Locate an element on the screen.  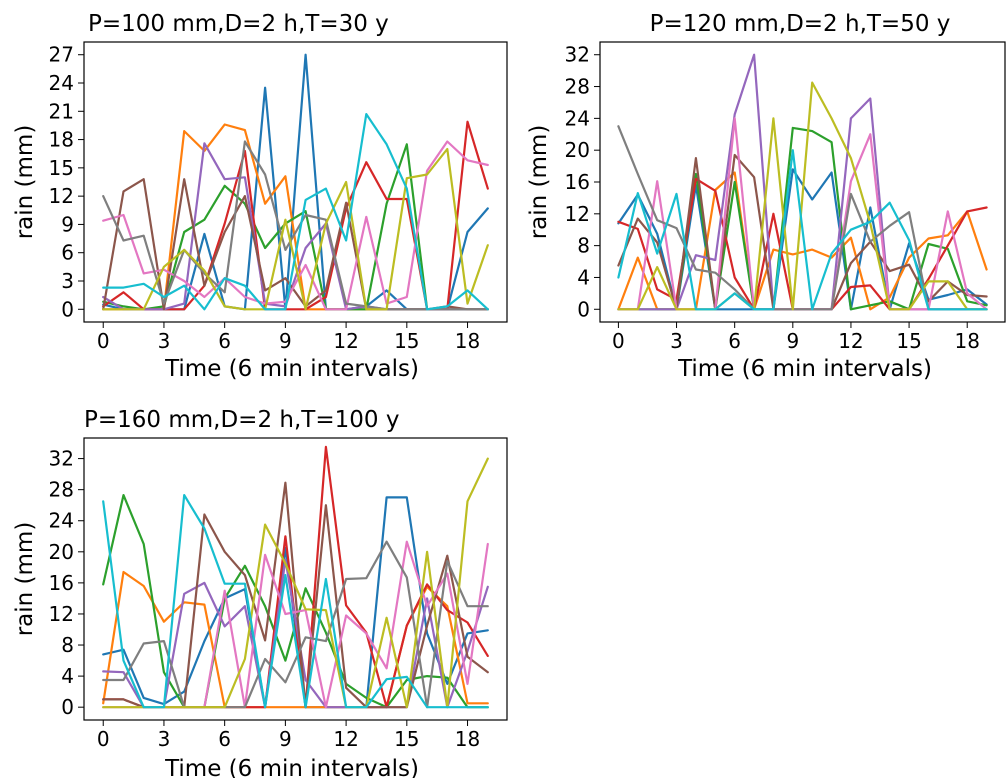
chart-title: P=100 mm,D=2 h,T=30 y is located at coordinates (238, 24).